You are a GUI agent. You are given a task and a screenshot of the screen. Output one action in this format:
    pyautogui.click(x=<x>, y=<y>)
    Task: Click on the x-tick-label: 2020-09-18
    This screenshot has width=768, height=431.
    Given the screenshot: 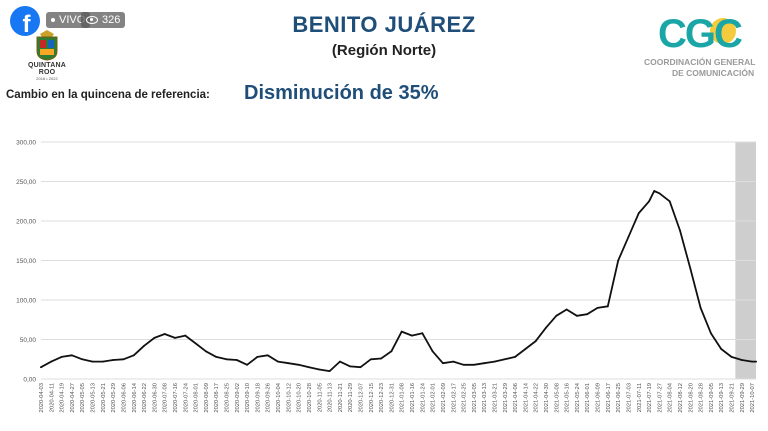 What is the action you would take?
    pyautogui.click(x=258, y=398)
    